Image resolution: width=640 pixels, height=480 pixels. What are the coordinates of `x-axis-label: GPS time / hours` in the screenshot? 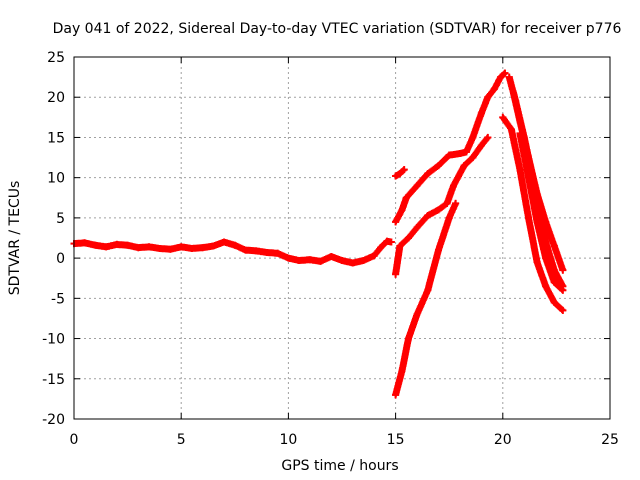 It's located at (339, 466).